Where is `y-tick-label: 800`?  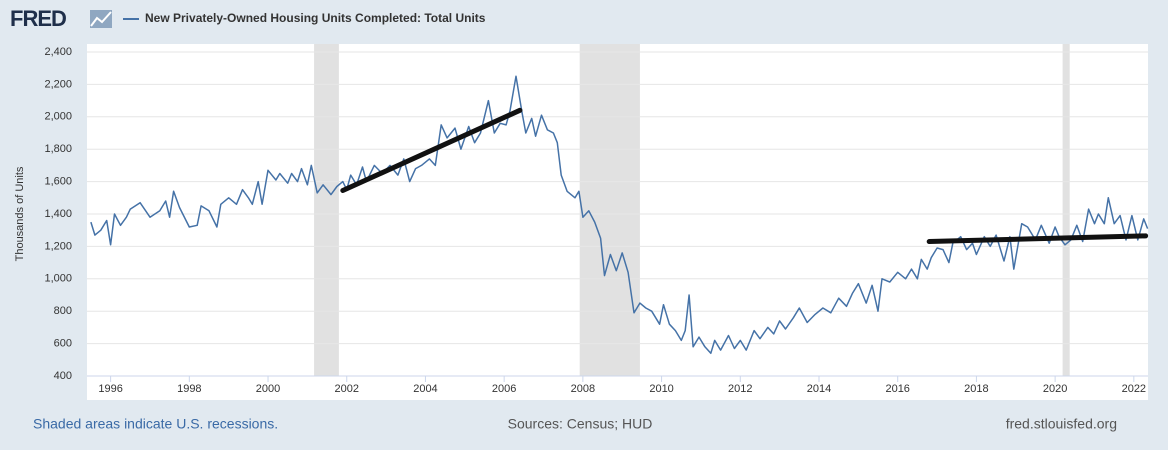
y-tick-label: 800 is located at coordinates (63, 311).